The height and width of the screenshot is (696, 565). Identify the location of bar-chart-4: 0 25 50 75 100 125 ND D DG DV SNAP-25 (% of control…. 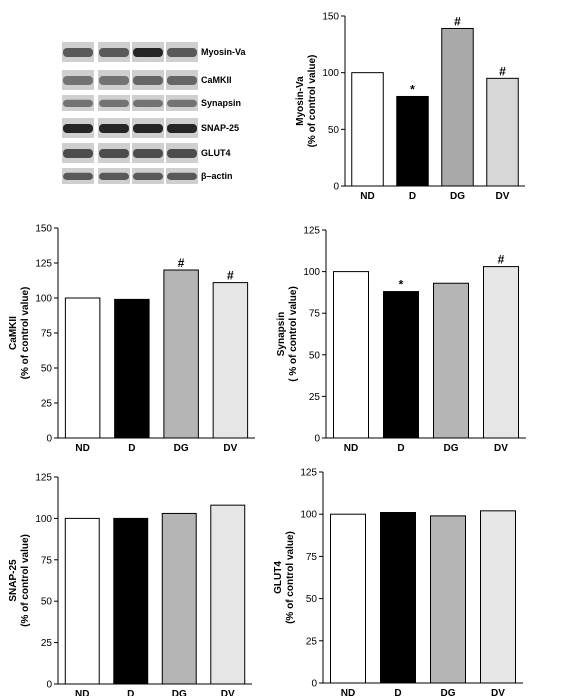
(130, 584).